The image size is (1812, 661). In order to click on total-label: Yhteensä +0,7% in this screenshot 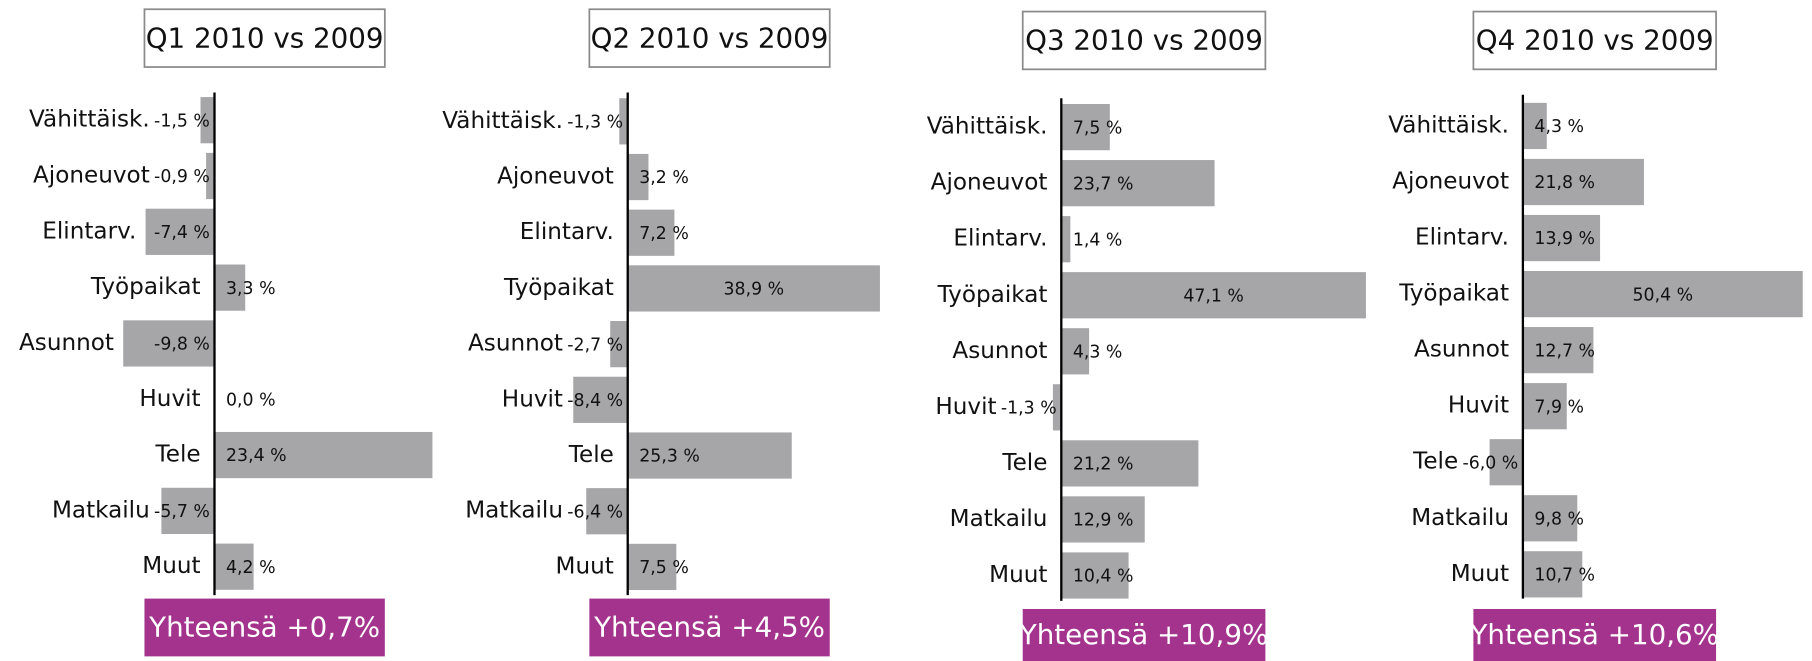, I will do `click(264, 627)`.